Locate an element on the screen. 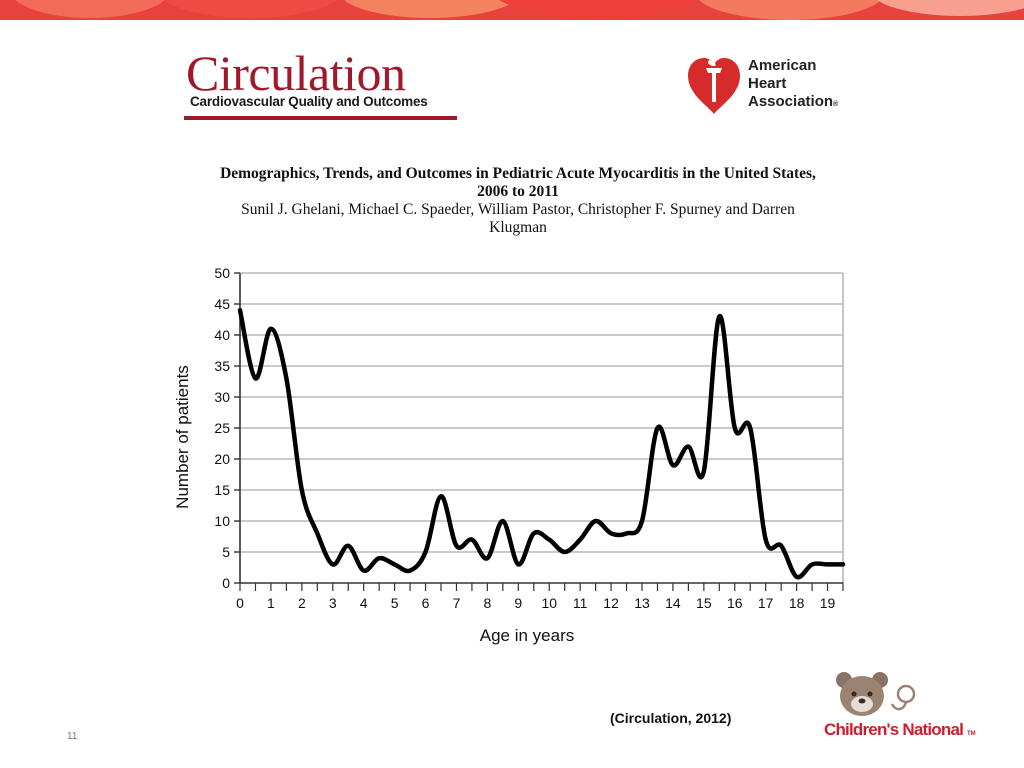 The image size is (1024, 768). paper-title-line-2: 2006 to 2011 is located at coordinates (518, 191).